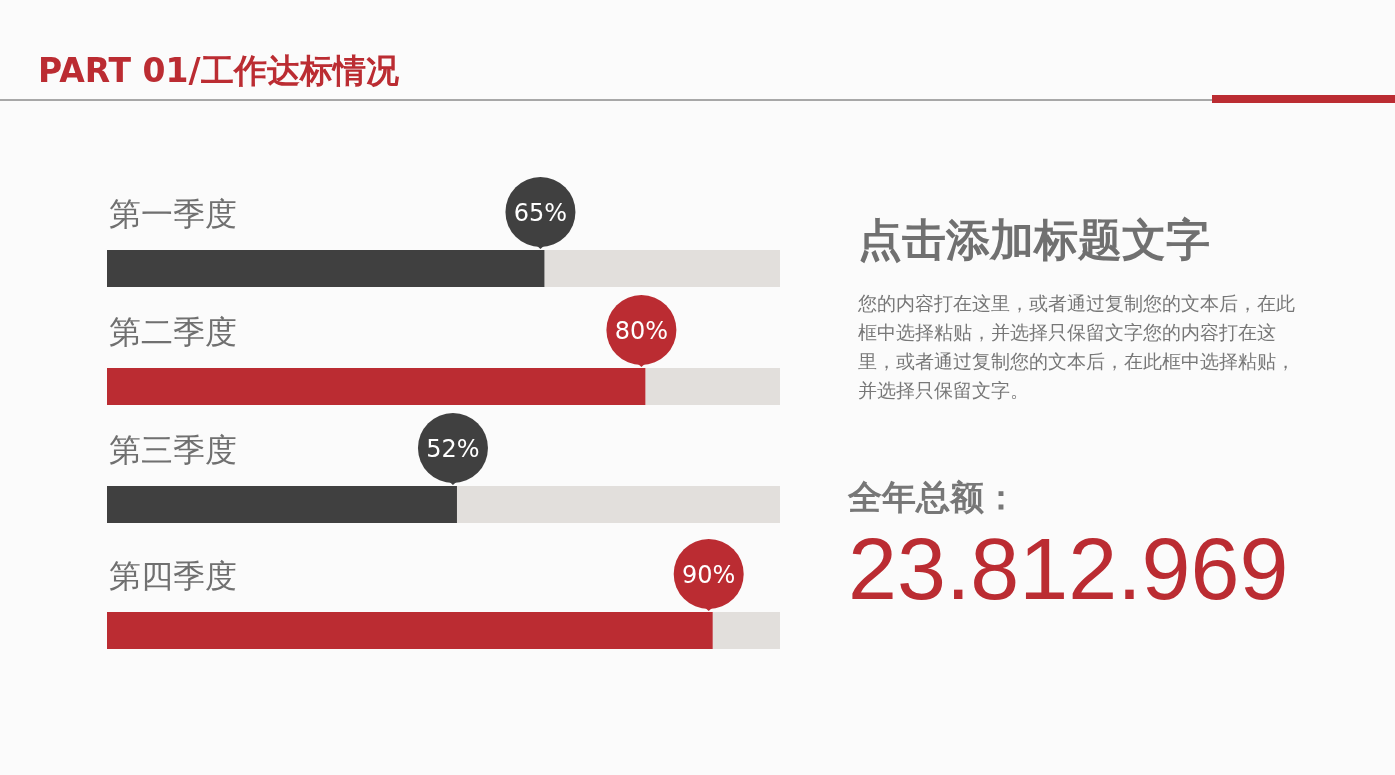  I want to click on y-tick-label: 第二季度, so click(173, 332).